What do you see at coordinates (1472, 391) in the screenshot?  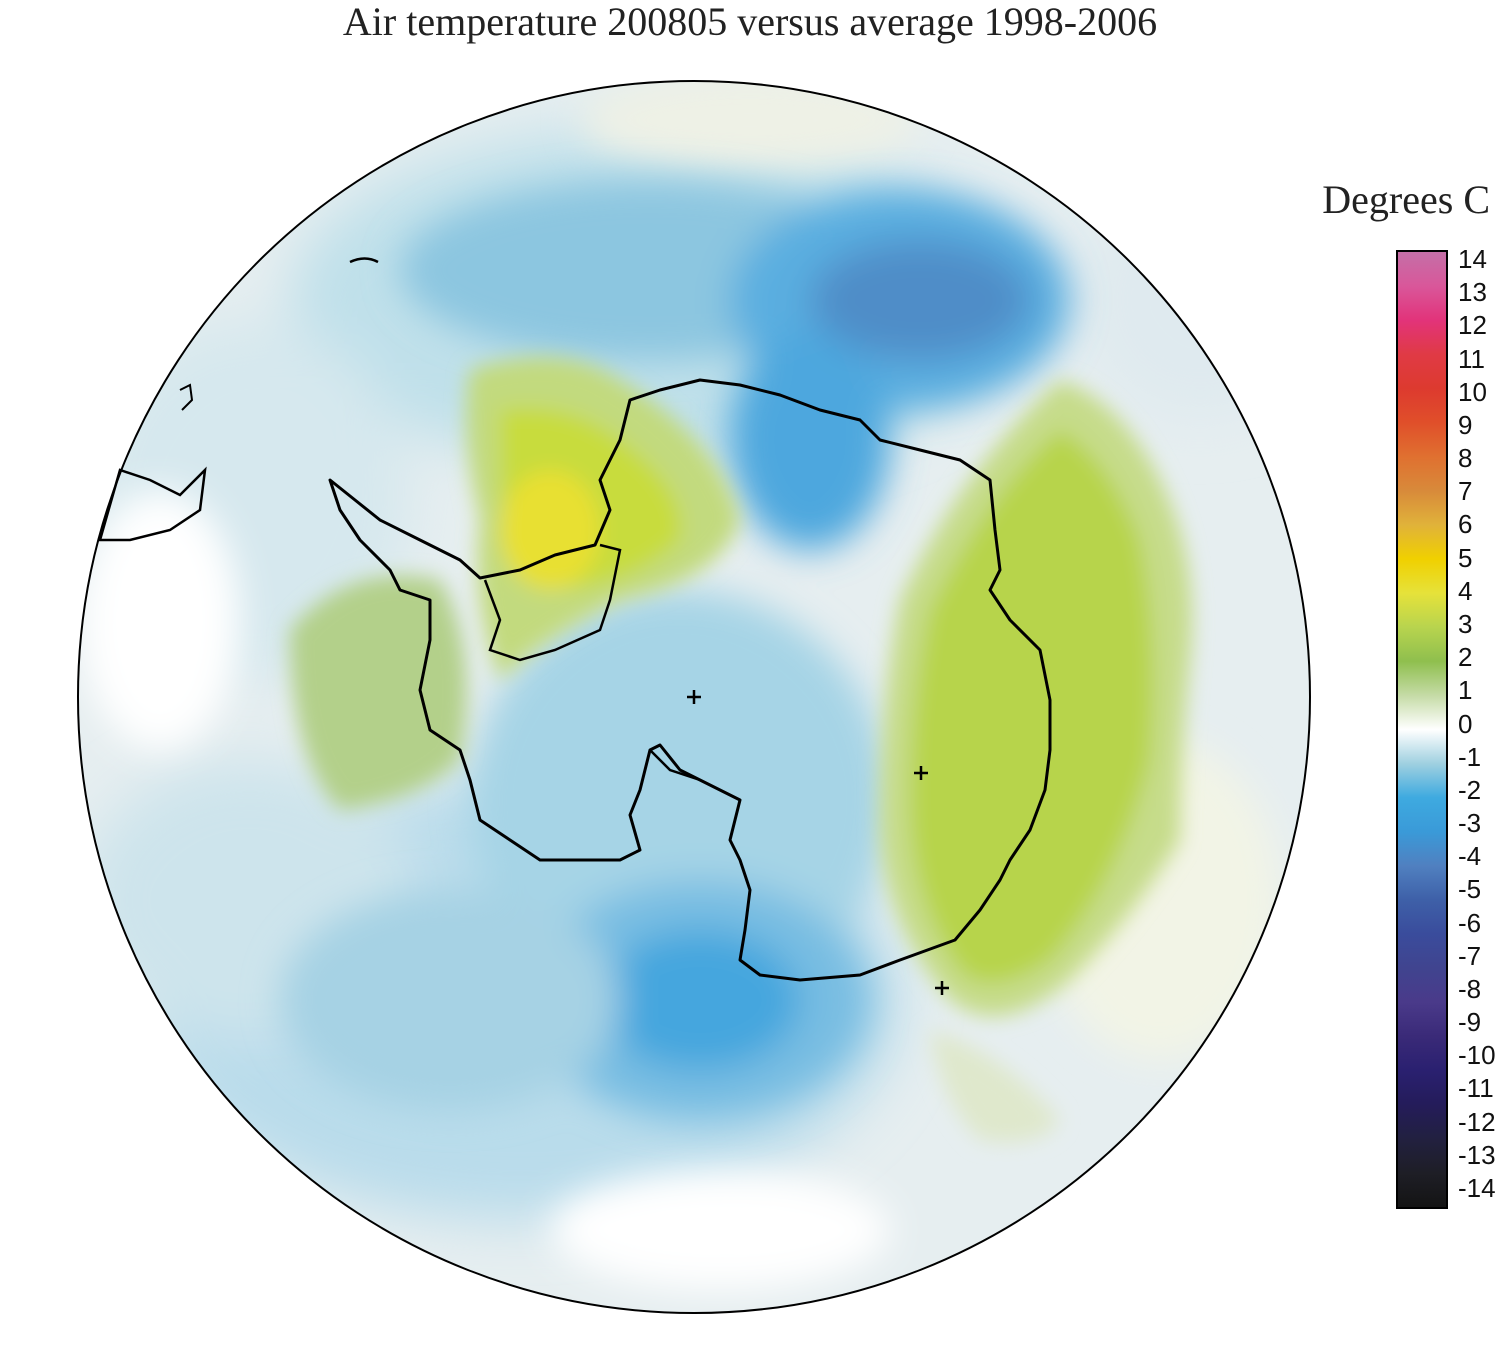 I see `legend-tick-label: 10` at bounding box center [1472, 391].